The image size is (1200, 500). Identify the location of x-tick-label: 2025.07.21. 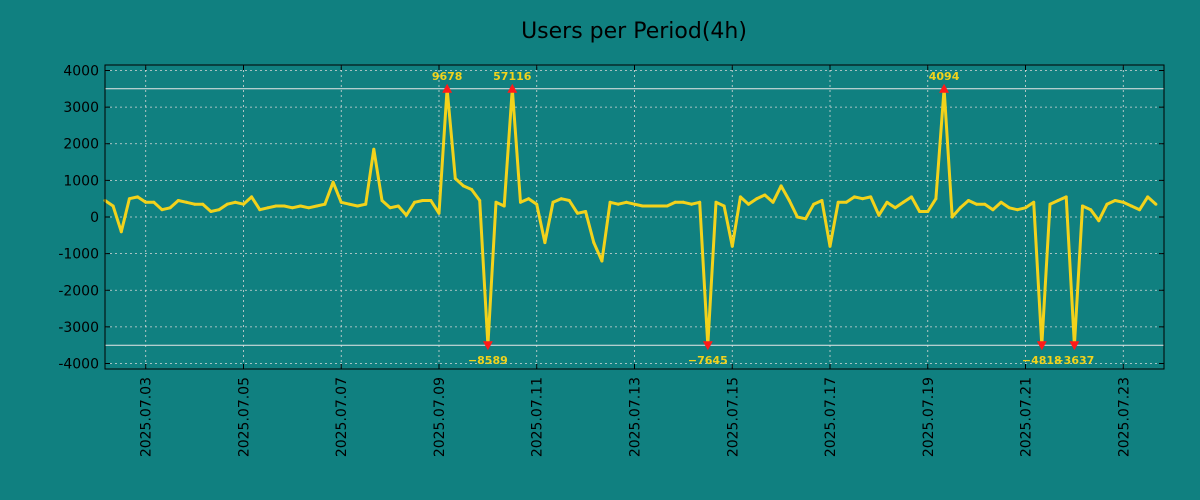
(1027, 417).